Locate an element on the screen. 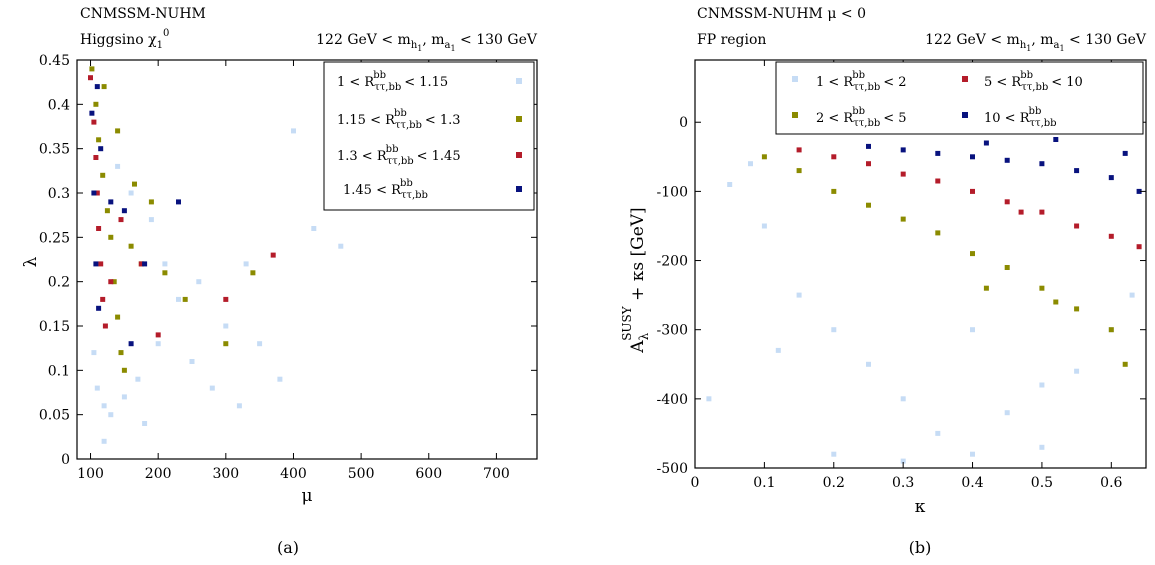 This screenshot has width=1155, height=565. ytick-label-b-1: -500 is located at coordinates (672, 469).